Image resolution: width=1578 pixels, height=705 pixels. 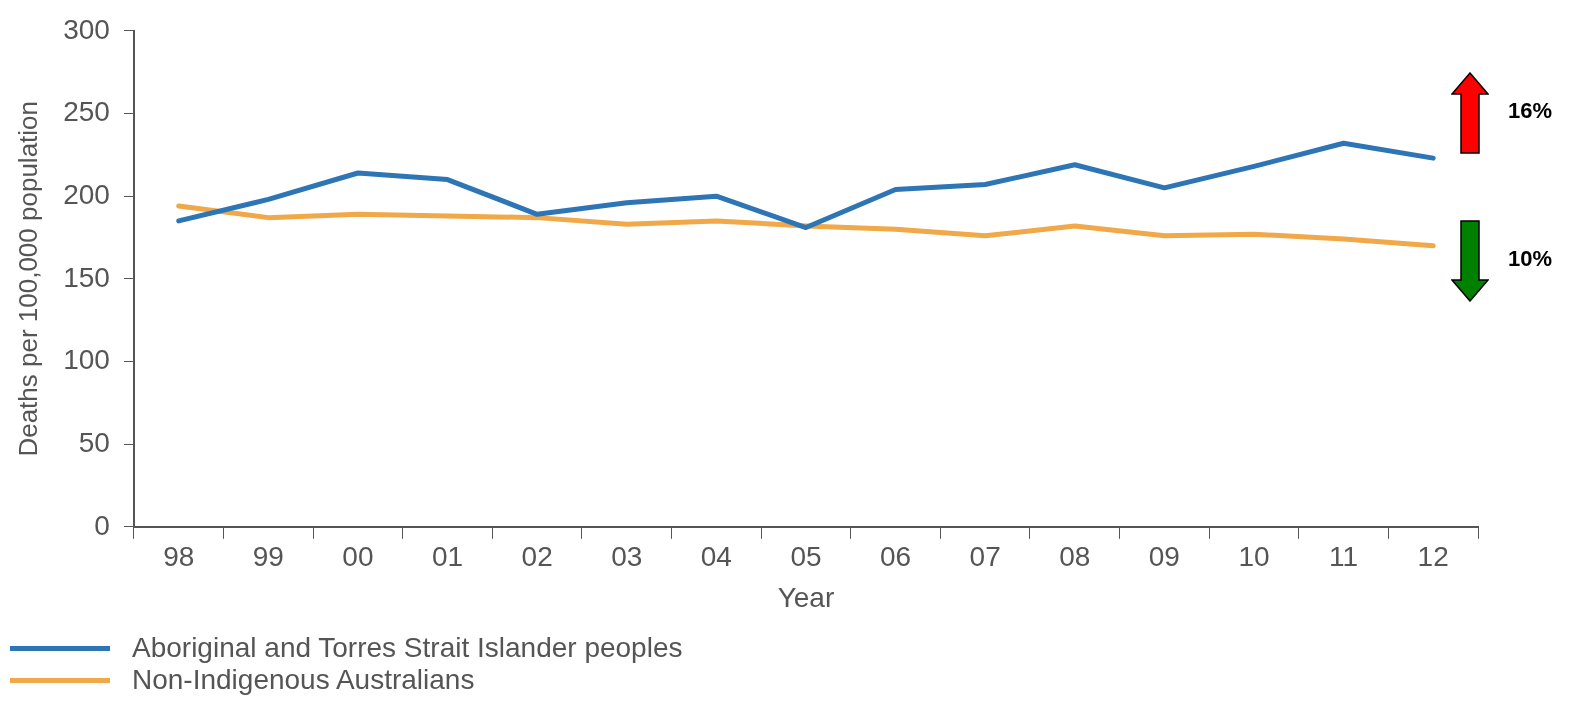 I want to click on y-tick-label: 300, so click(x=86, y=29).